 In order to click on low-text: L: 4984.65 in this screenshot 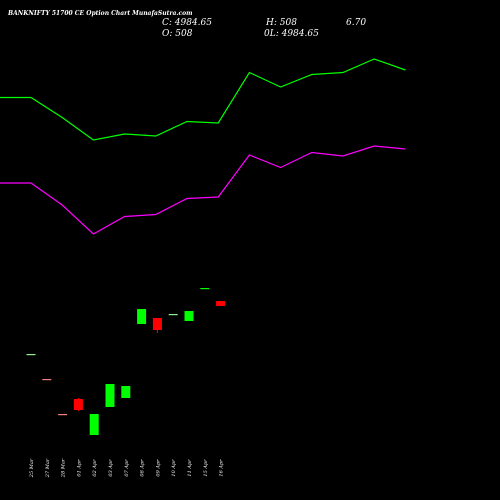, I will do `click(294, 34)`.